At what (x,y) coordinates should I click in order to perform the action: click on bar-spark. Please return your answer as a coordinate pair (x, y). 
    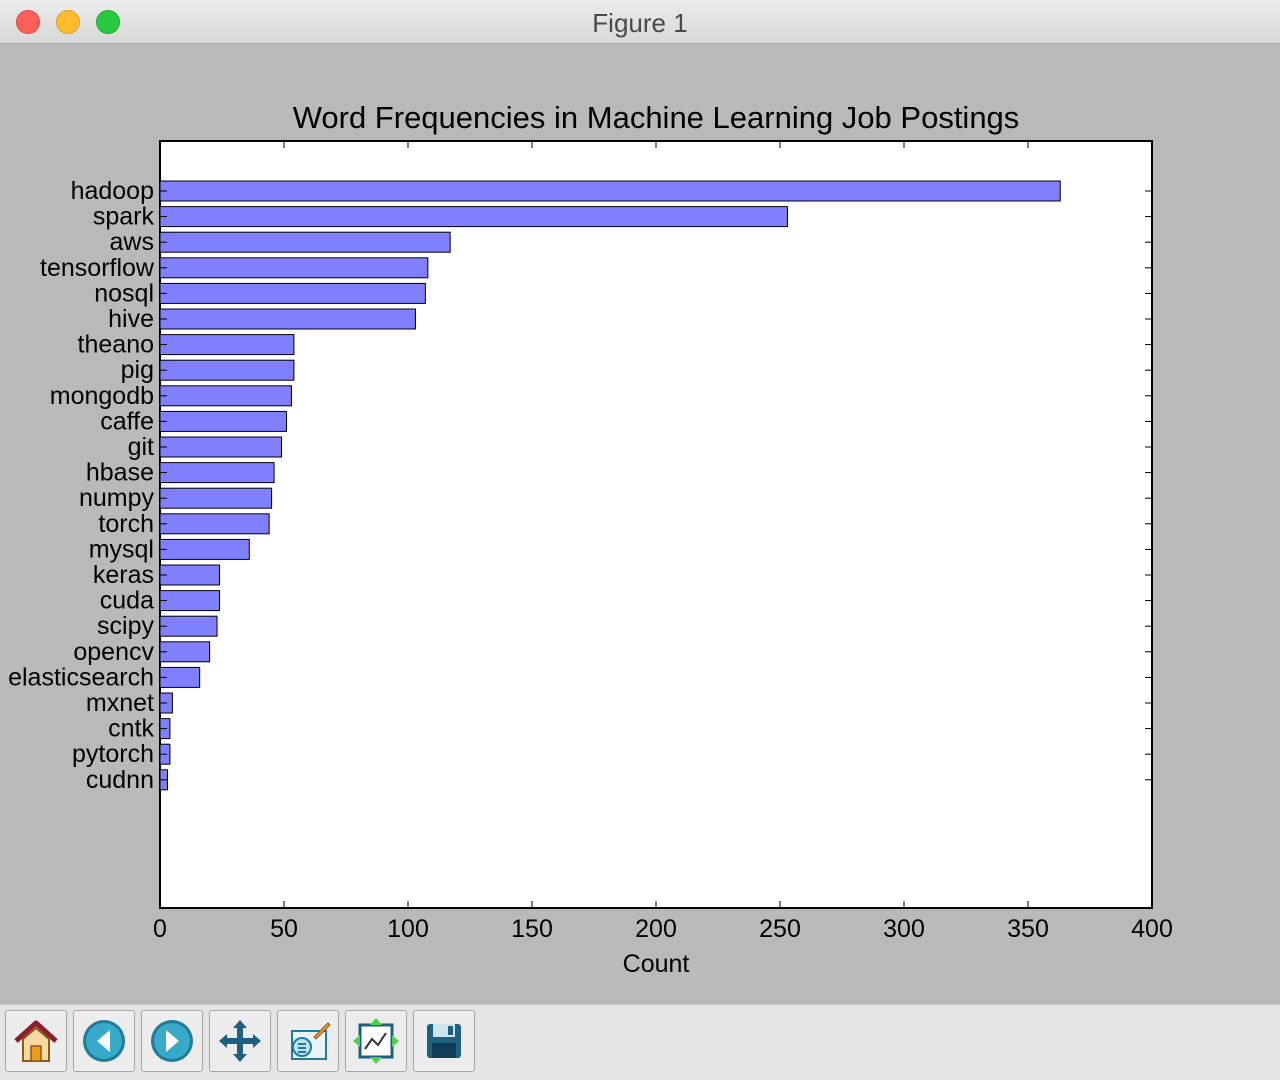
    Looking at the image, I should click on (473, 217).